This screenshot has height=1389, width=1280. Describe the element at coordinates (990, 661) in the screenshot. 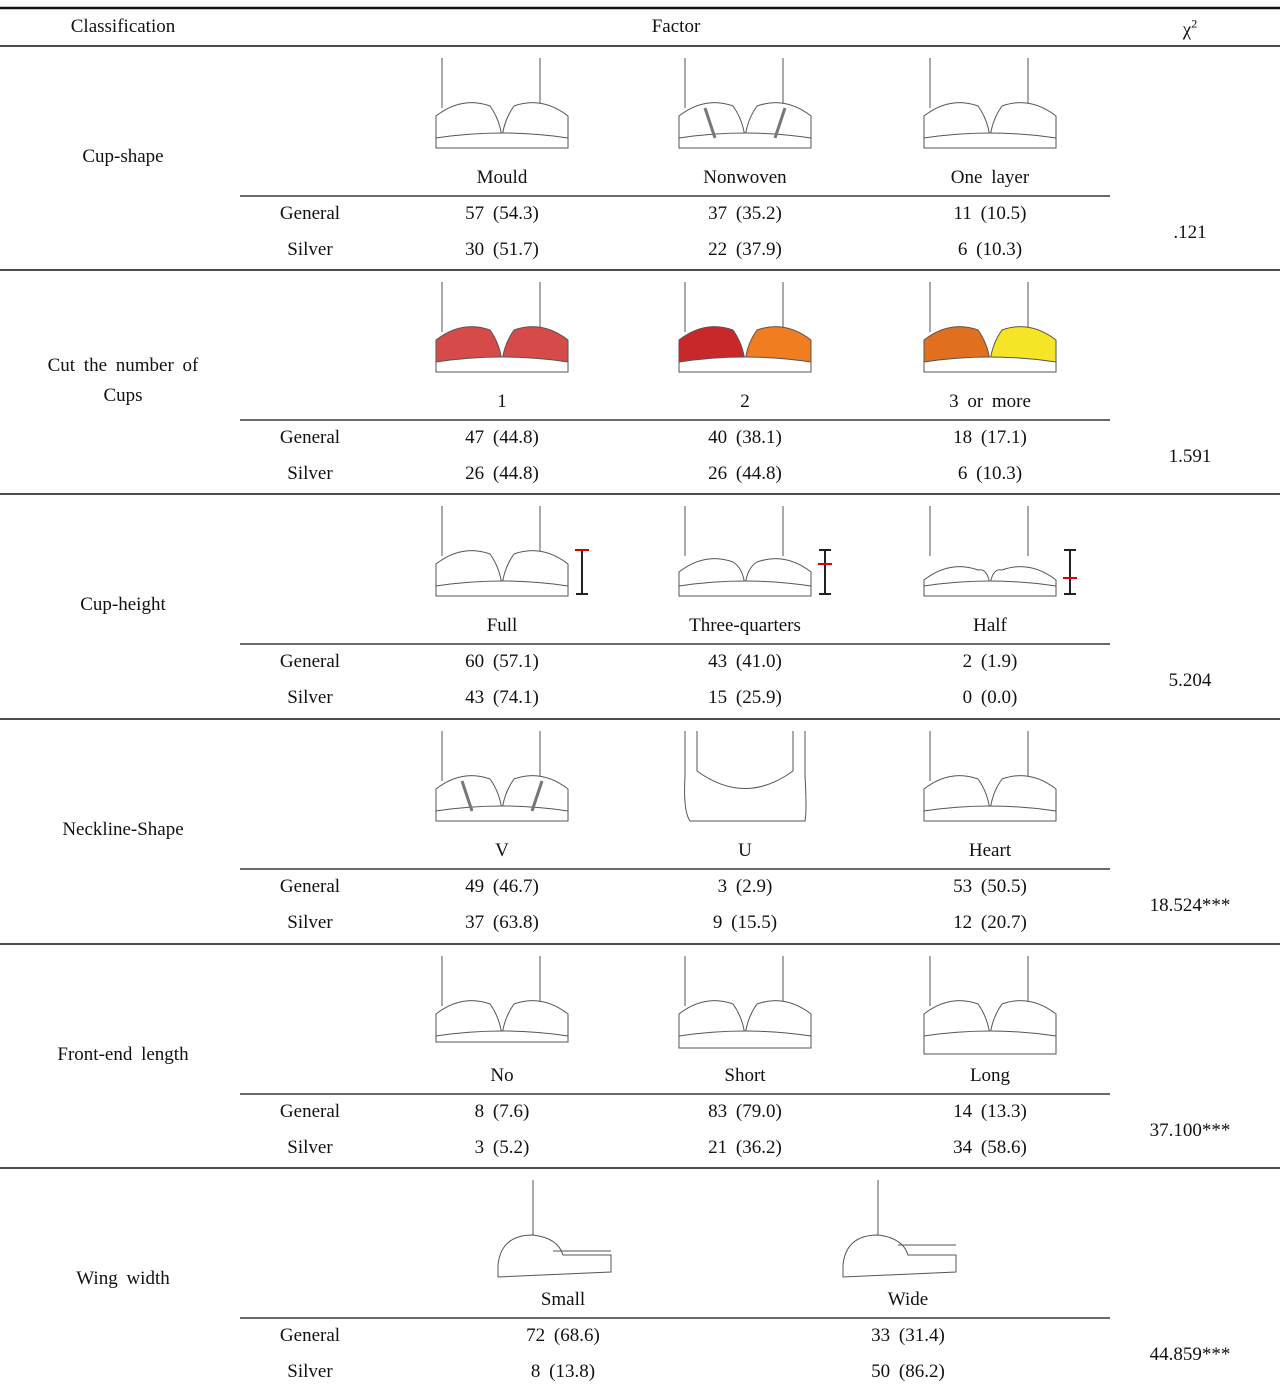

I see `cell-value: 2 (1.9)` at that location.